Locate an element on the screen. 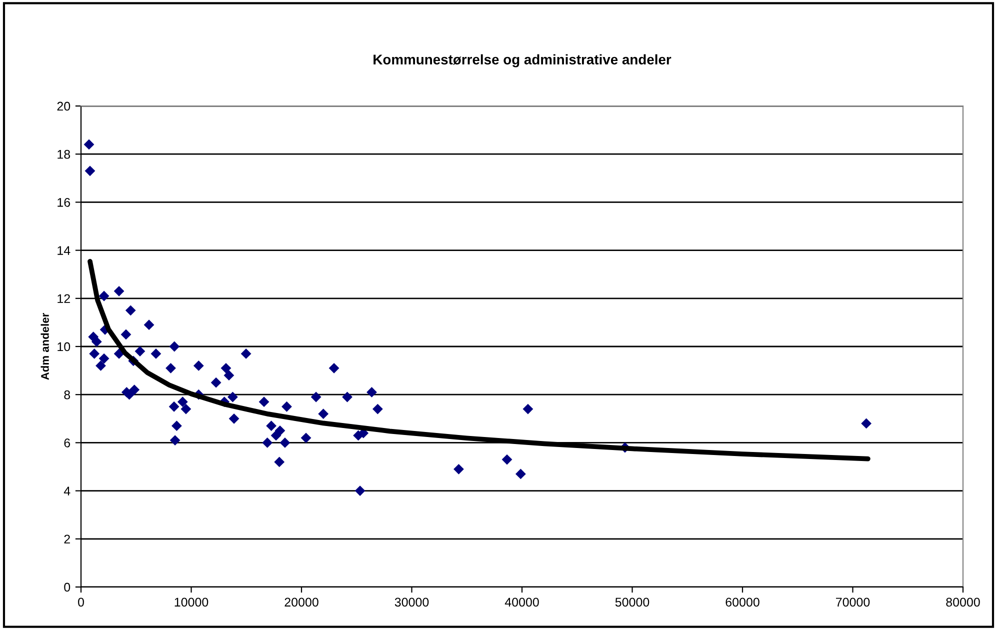 The height and width of the screenshot is (630, 997). y-tick-label: 4 is located at coordinates (67, 491).